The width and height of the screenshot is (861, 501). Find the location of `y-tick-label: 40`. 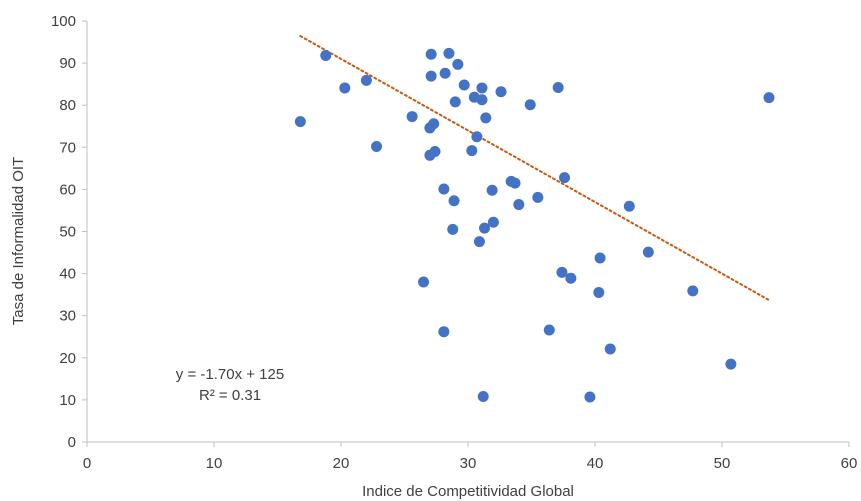

y-tick-label: 40 is located at coordinates (67, 274).